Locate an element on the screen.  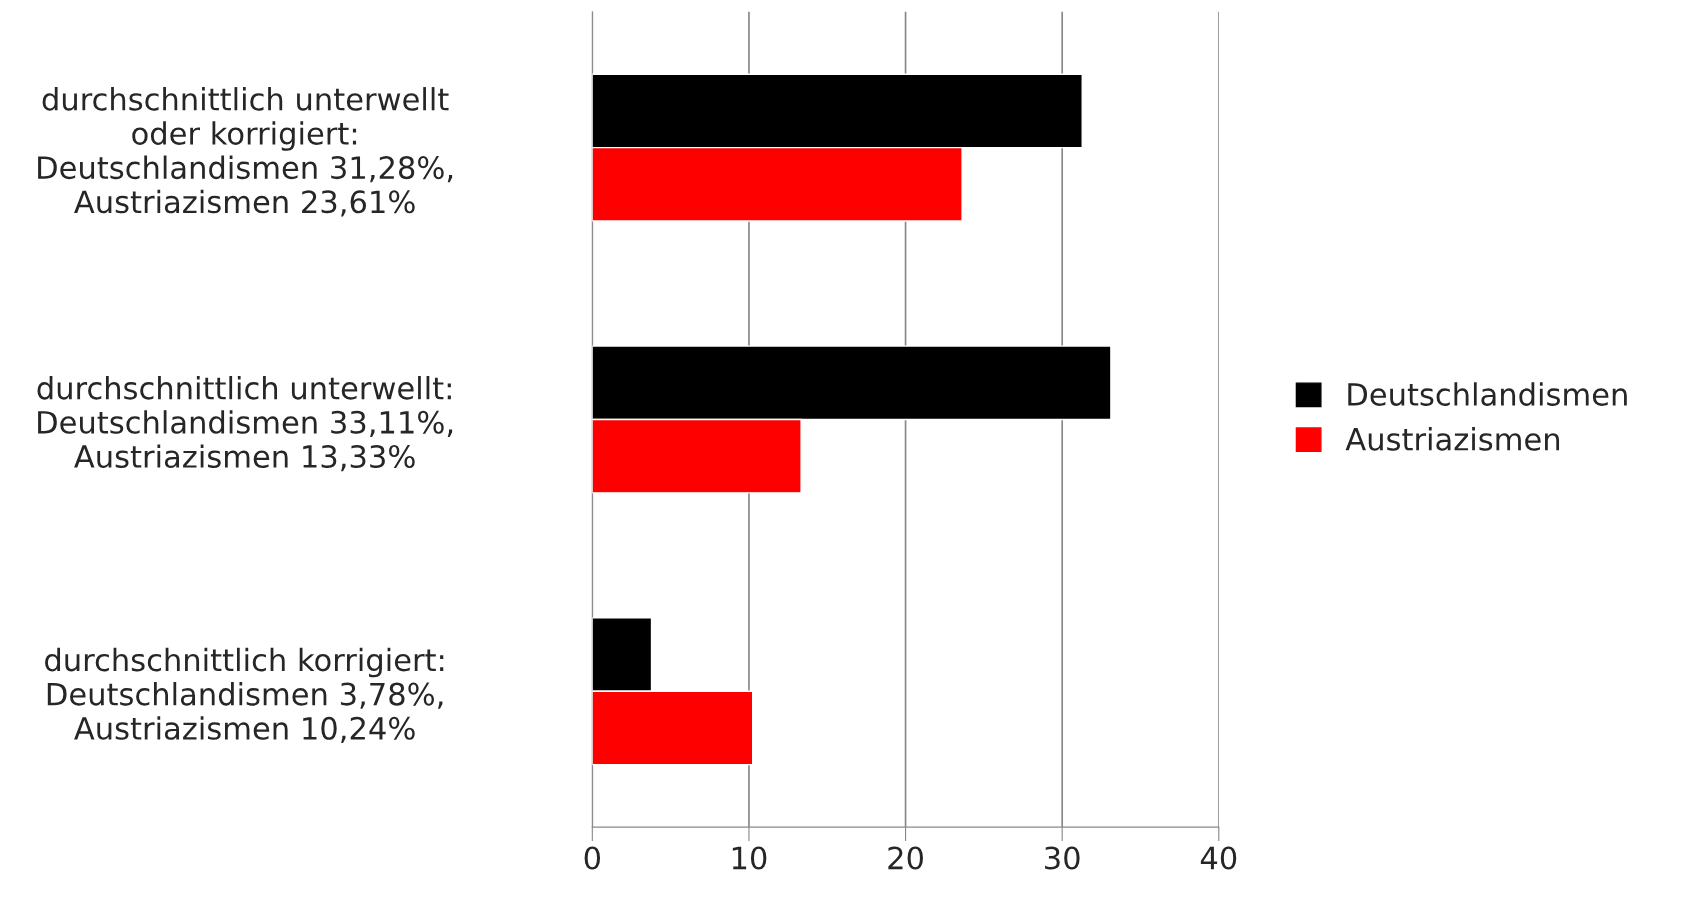
legend-label: Deutschlandismen is located at coordinates (1487, 394).